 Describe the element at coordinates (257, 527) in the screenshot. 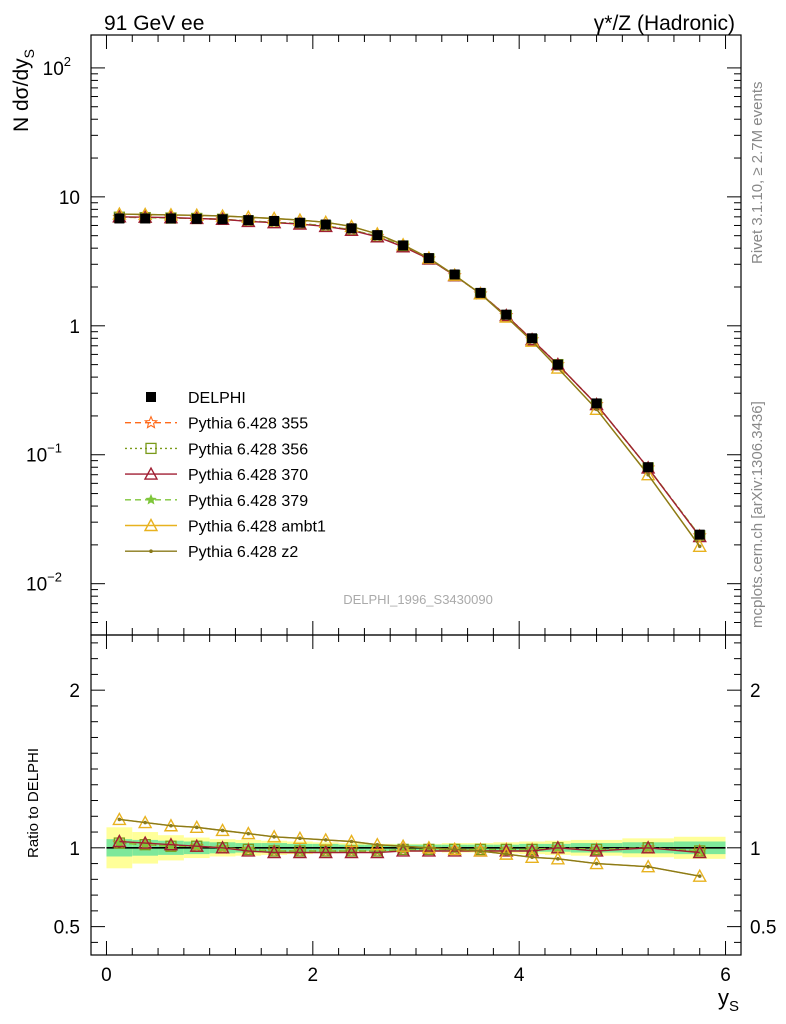

I see `legend-label: Pythia 6.428 ambt1` at that location.